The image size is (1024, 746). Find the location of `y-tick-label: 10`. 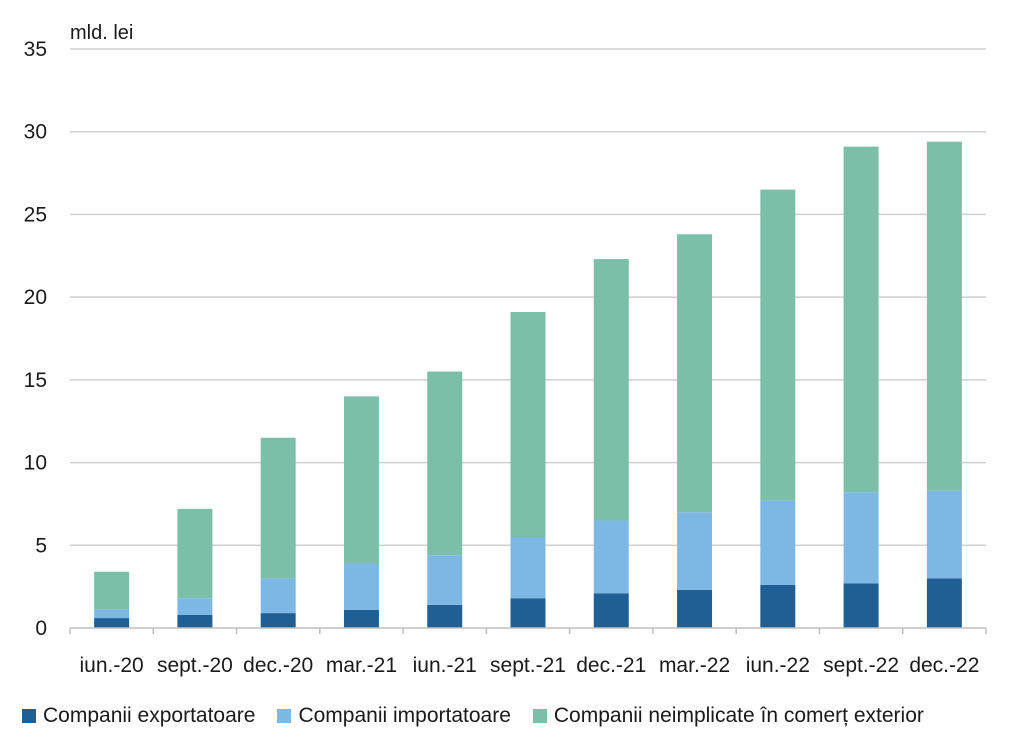

y-tick-label: 10 is located at coordinates (35, 463).